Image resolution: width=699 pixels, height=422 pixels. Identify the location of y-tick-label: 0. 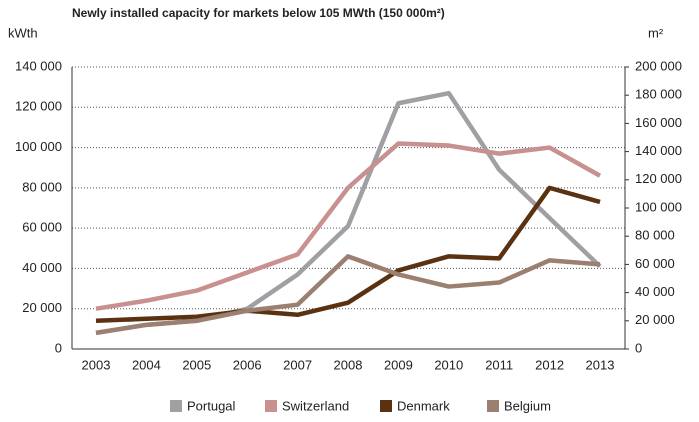
(58, 347).